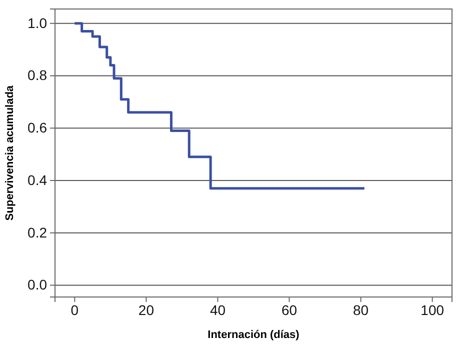  What do you see at coordinates (361, 310) in the screenshot?
I see `x-tick-label: 80` at bounding box center [361, 310].